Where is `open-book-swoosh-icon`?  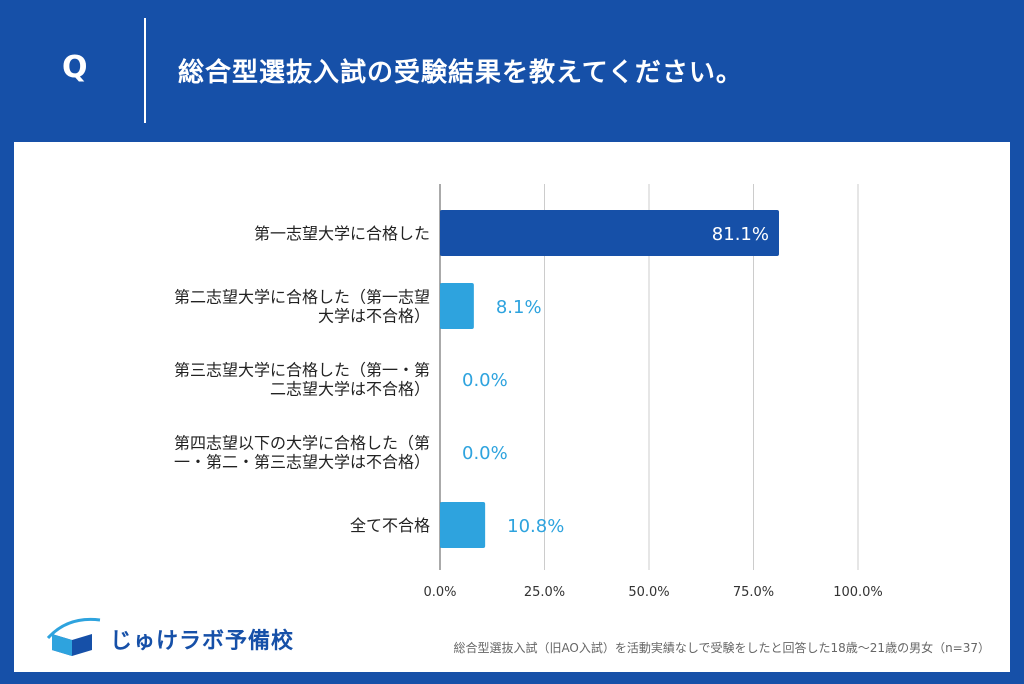 open-book-swoosh-icon is located at coordinates (73, 636).